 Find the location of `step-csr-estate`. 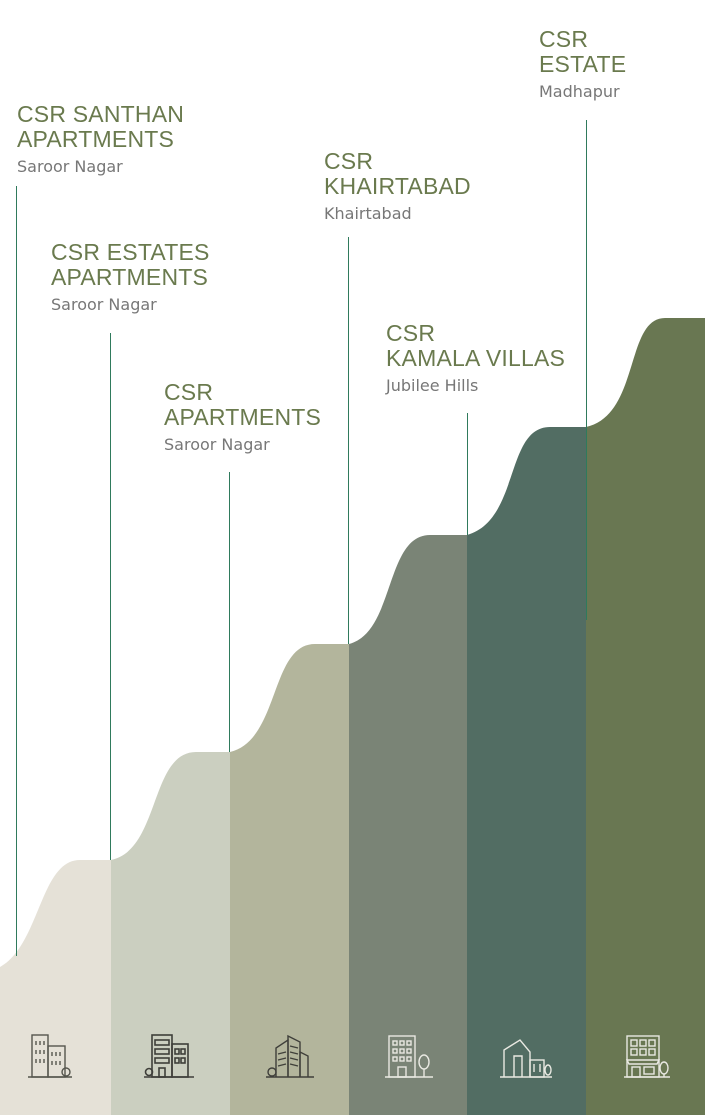

step-csr-estate is located at coordinates (645, 716).